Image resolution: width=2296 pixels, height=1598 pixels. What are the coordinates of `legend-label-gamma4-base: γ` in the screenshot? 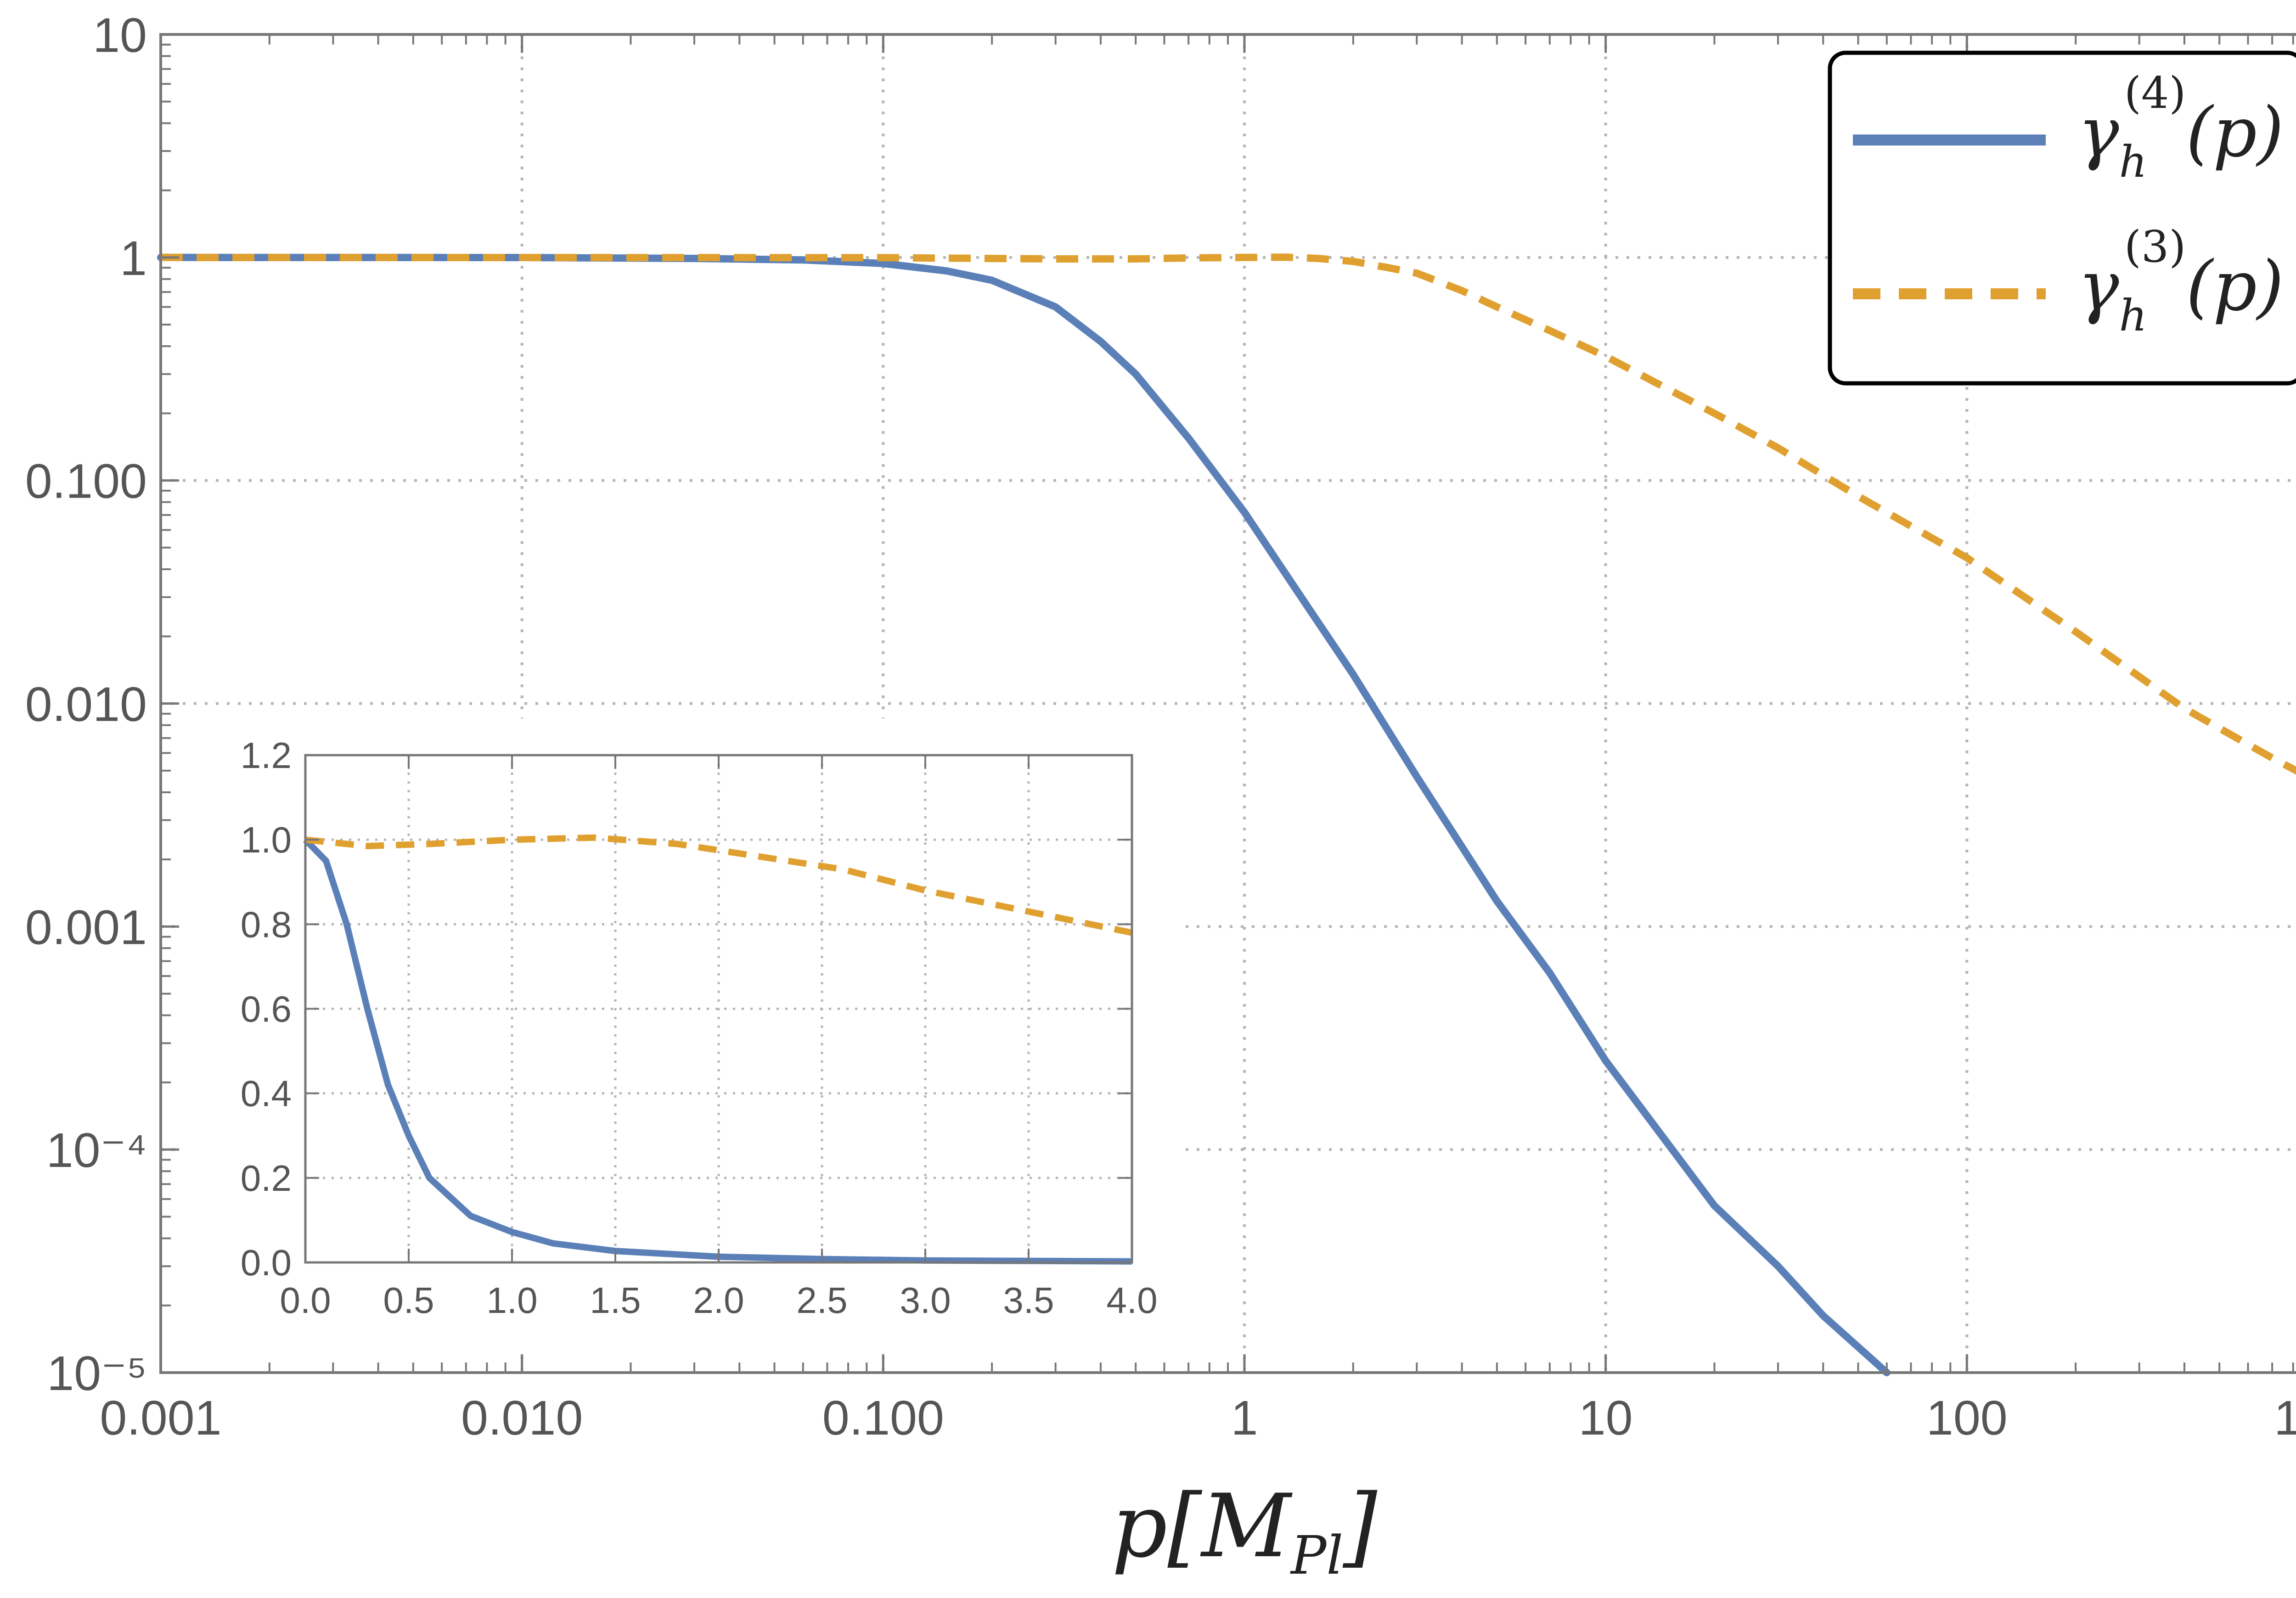 It's located at (2098, 133).